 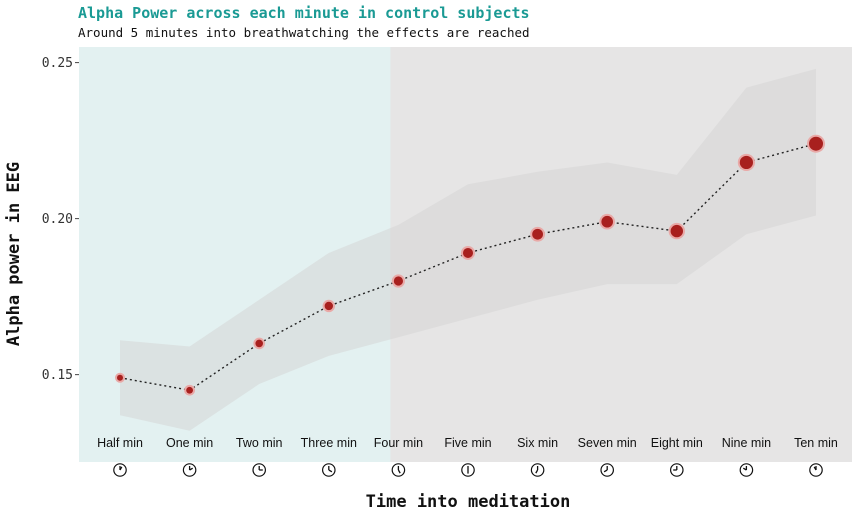 I want to click on x-tick-label: Five min, so click(x=467, y=443).